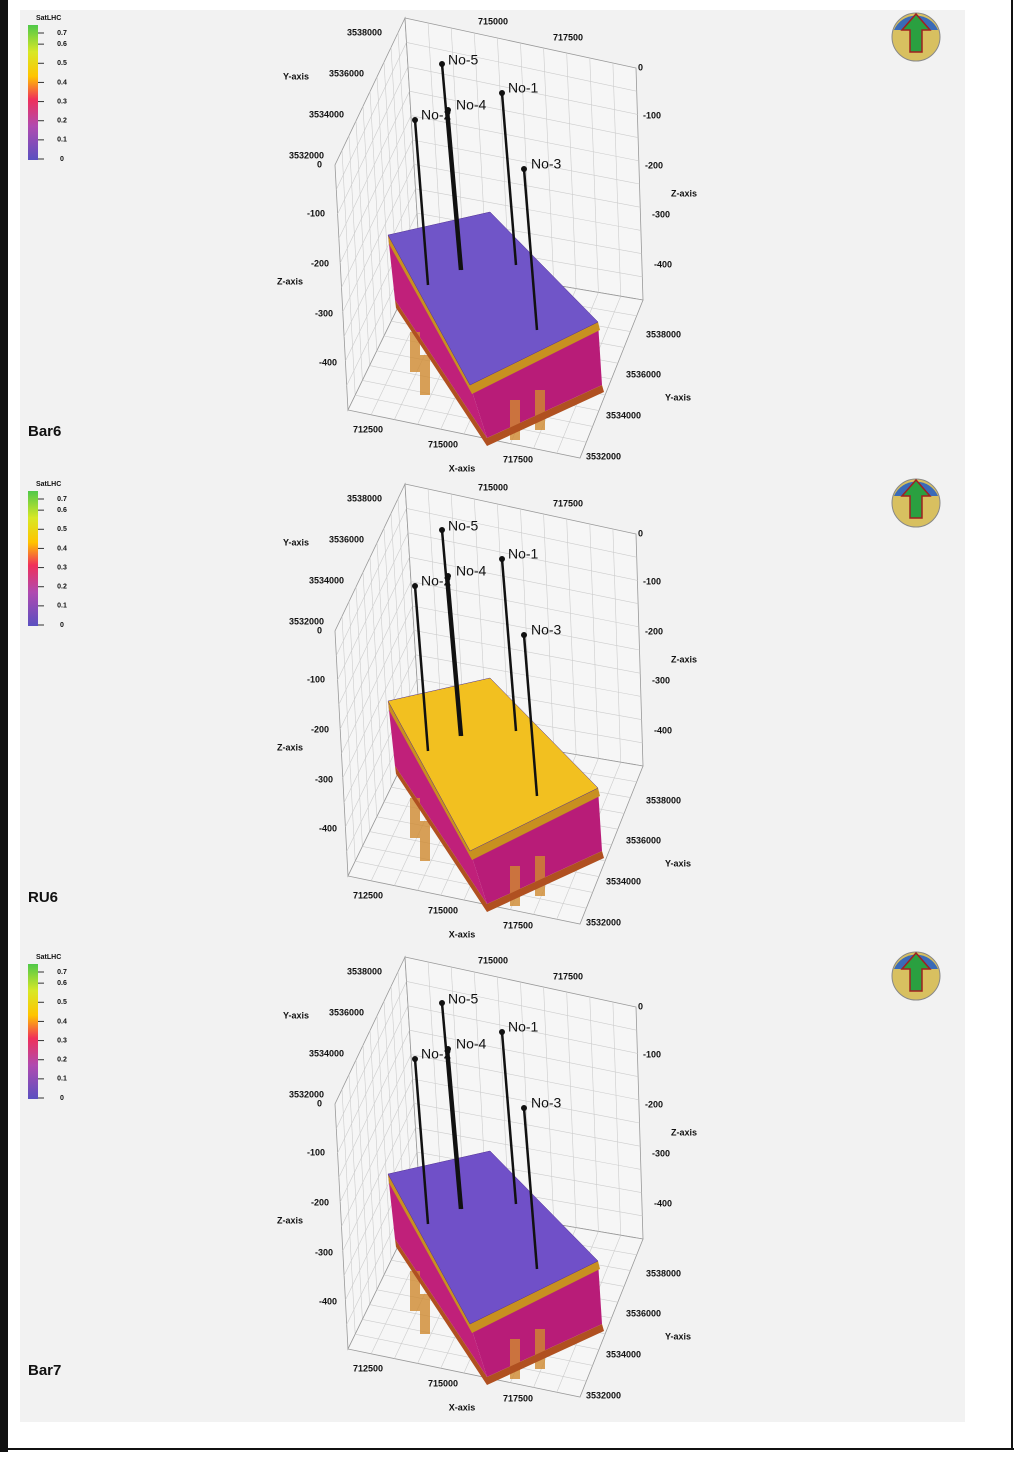  I want to click on panel-label: Bar6, so click(44, 431).